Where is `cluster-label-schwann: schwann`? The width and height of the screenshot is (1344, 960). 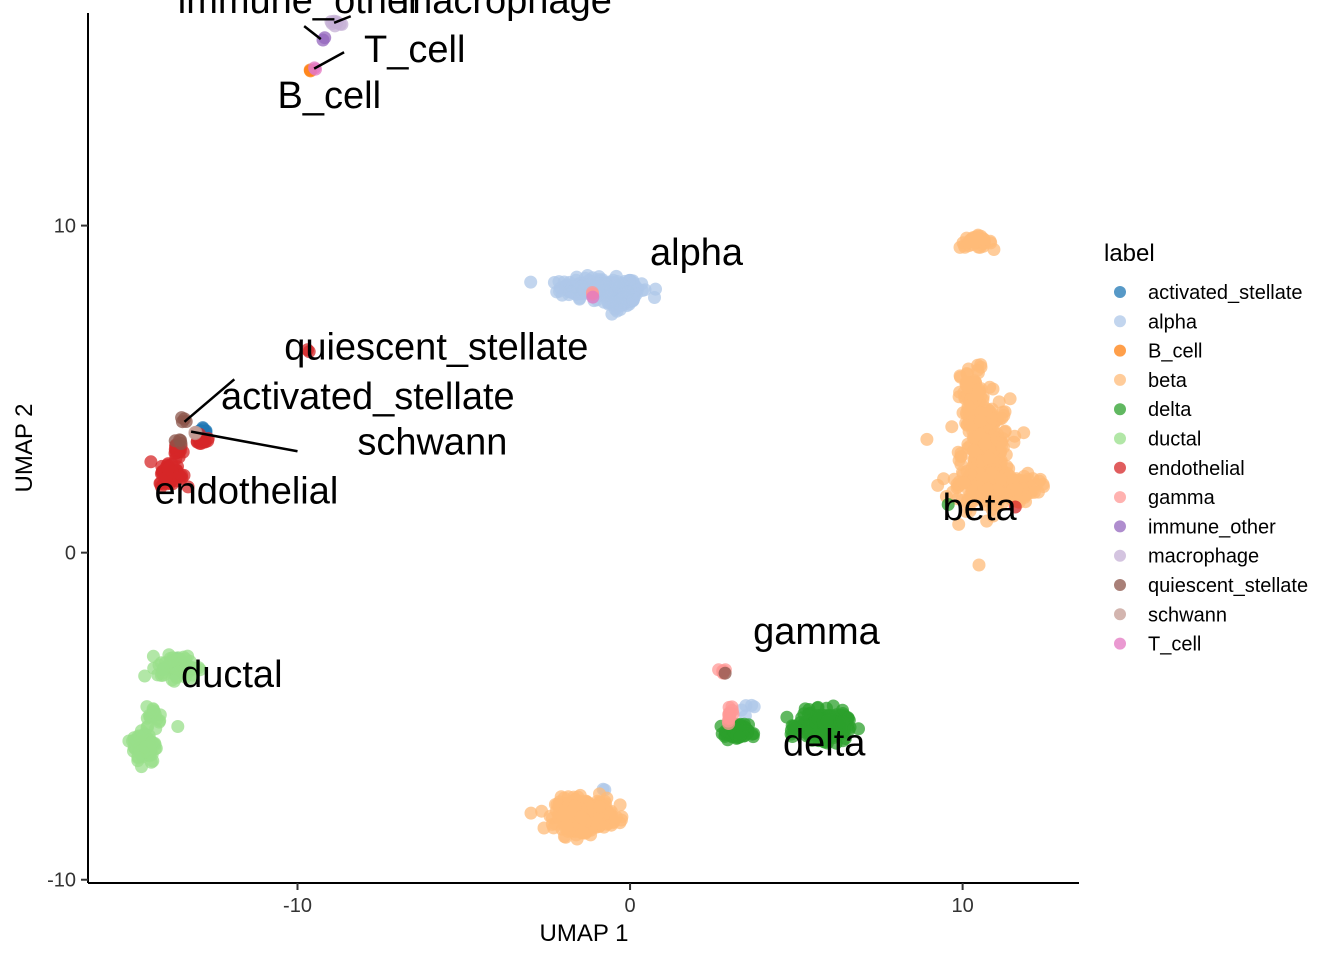
cluster-label-schwann: schwann is located at coordinates (432, 443).